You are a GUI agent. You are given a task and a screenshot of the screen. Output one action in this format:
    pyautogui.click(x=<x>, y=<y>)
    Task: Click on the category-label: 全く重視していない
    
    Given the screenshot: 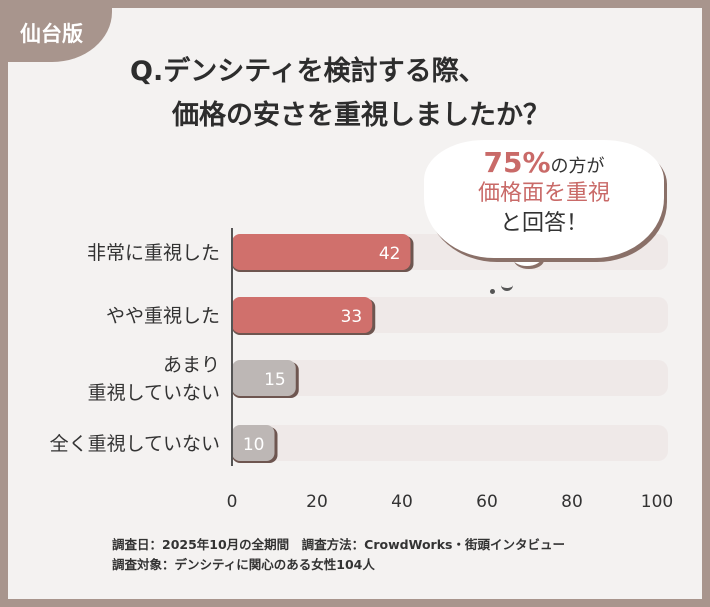 What is the action you would take?
    pyautogui.click(x=135, y=444)
    